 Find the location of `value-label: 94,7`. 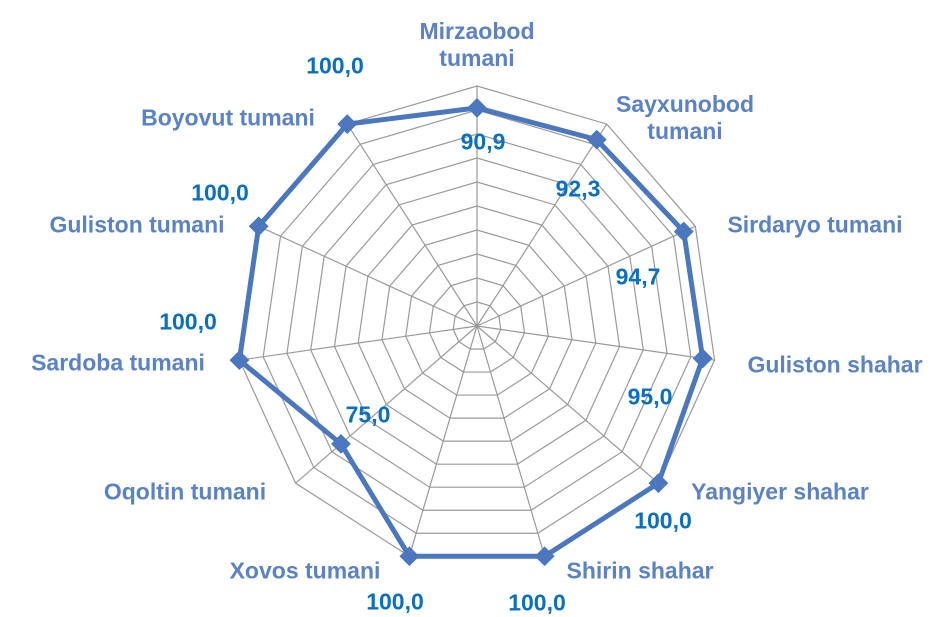

value-label: 94,7 is located at coordinates (638, 276).